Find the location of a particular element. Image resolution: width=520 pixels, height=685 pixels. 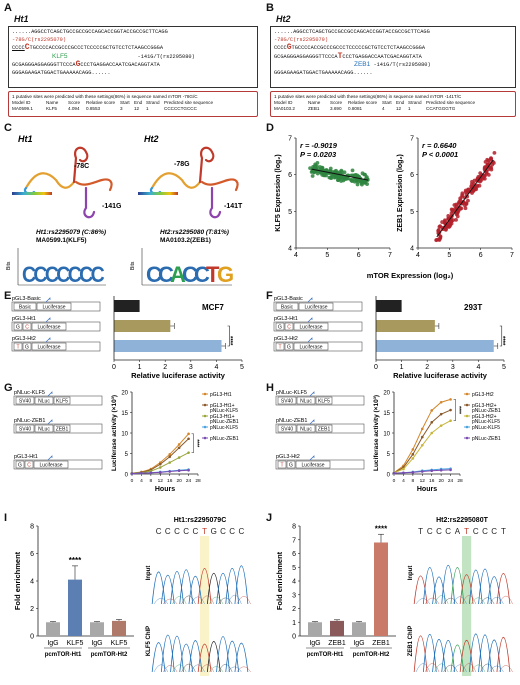

construct-element-label: T is located at coordinates (281, 466).